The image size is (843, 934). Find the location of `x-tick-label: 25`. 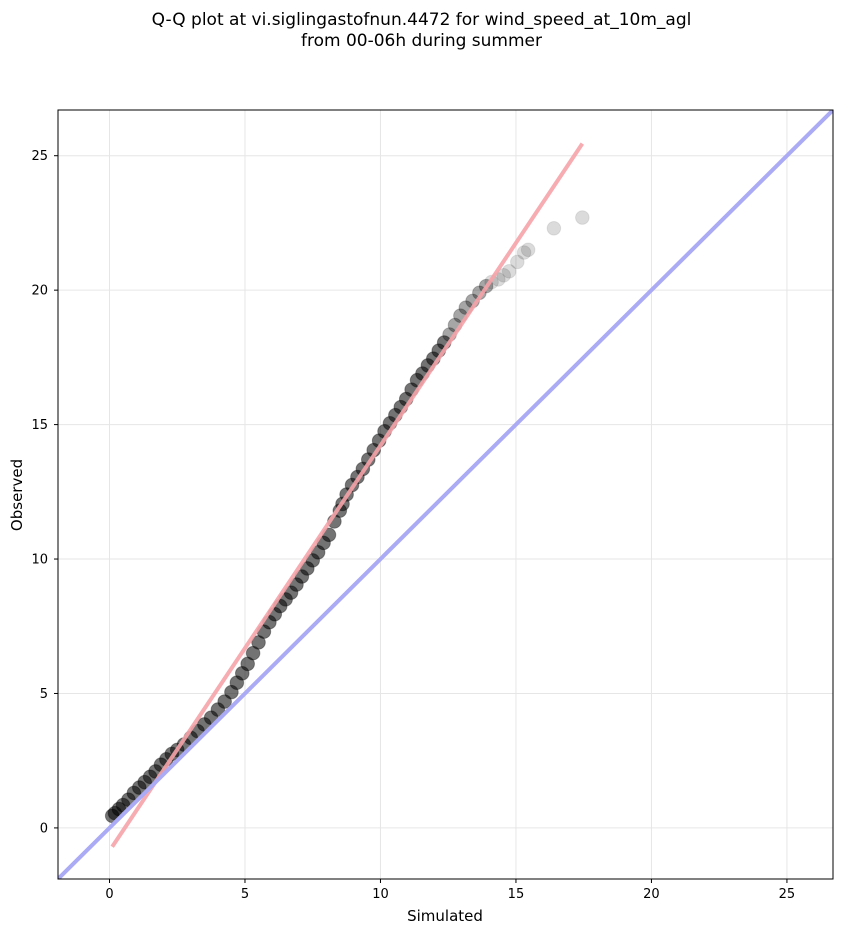

x-tick-label: 25 is located at coordinates (787, 894).